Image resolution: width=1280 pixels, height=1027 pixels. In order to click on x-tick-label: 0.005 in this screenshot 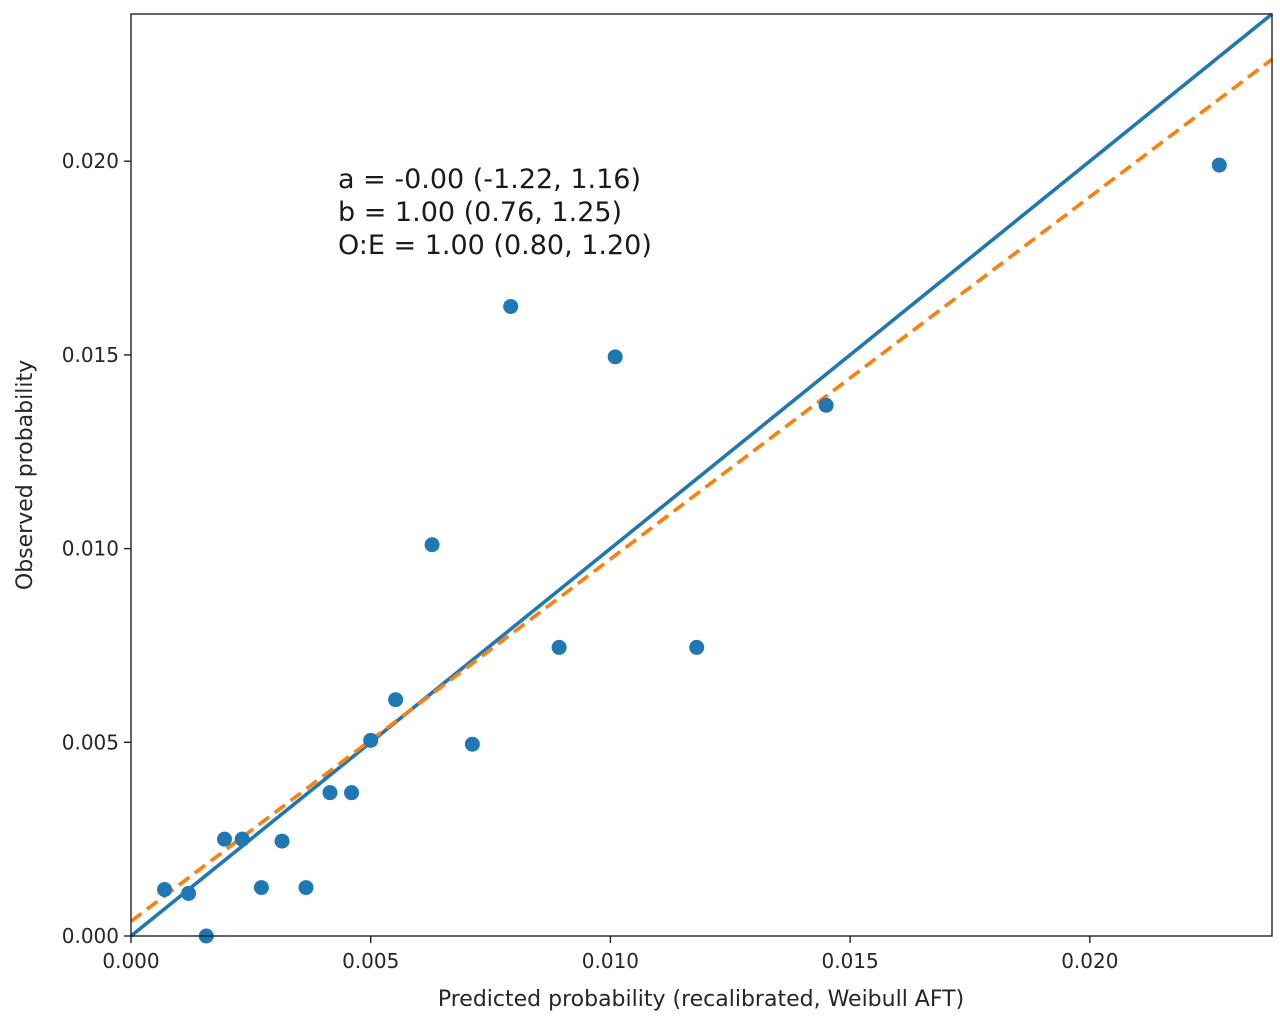, I will do `click(370, 961)`.